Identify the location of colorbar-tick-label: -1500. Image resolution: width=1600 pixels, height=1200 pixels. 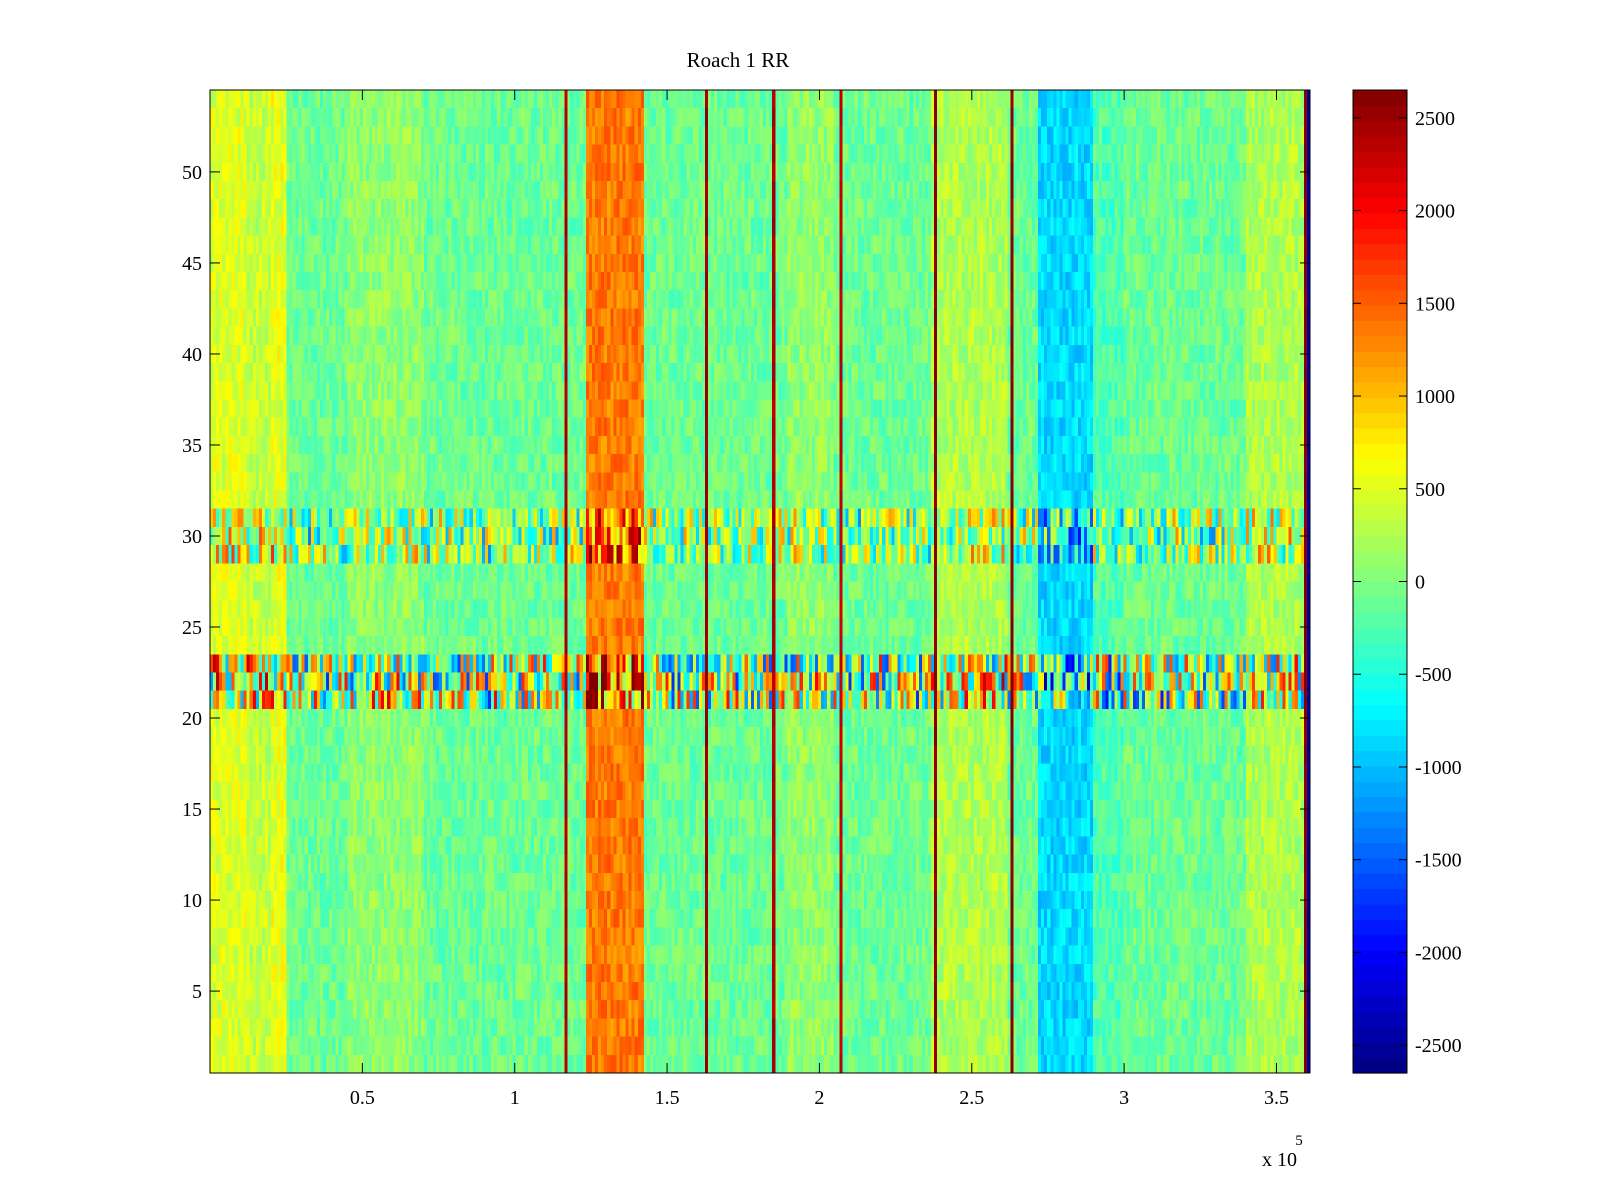
(1438, 861).